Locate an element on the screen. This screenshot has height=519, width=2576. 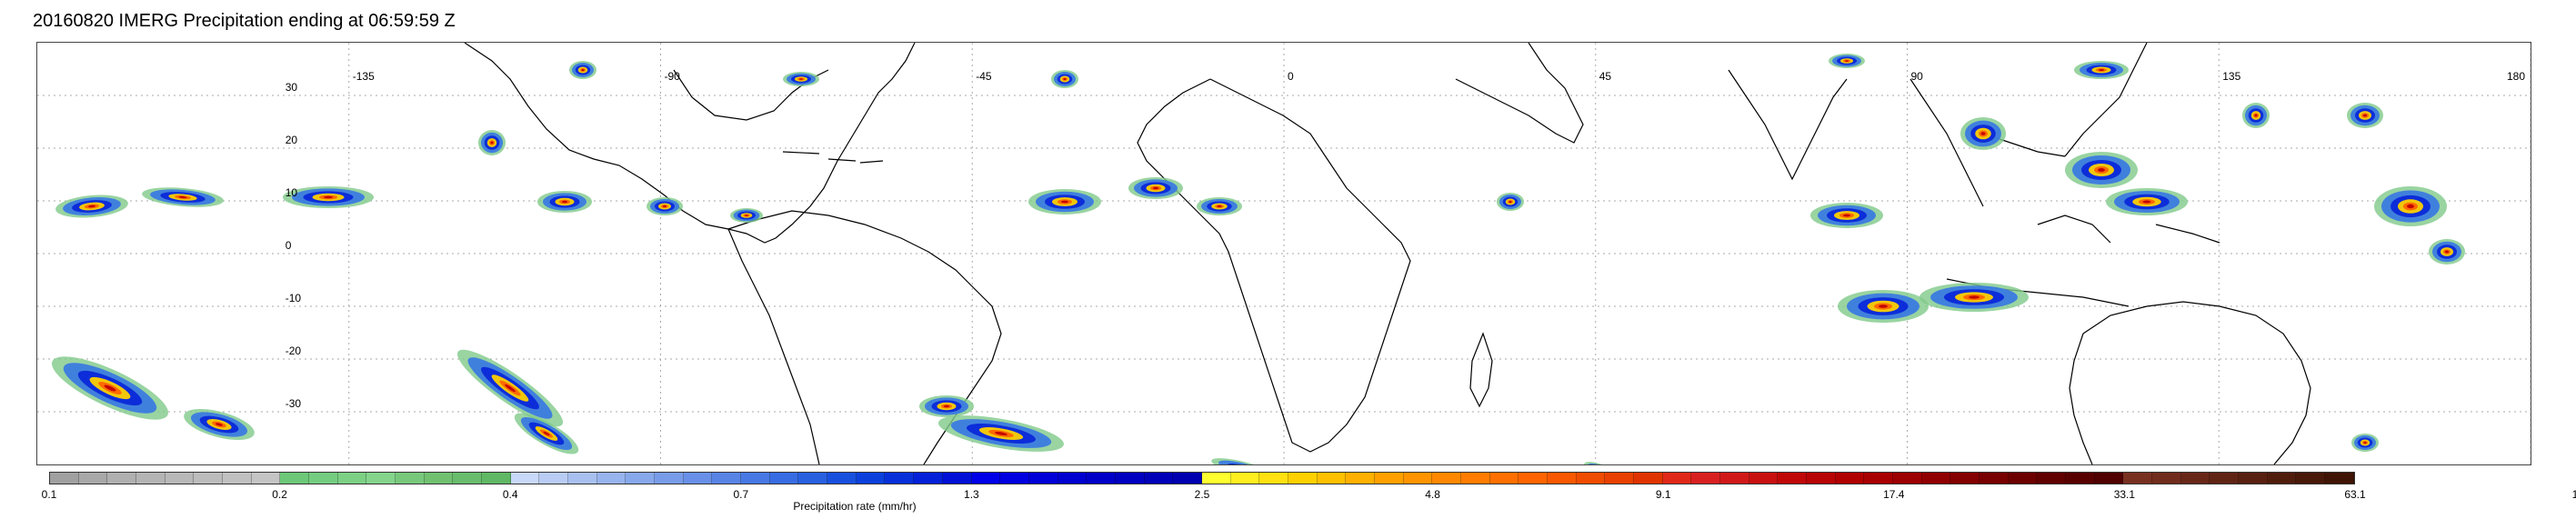
colorbar-tick-label: 0.1 is located at coordinates (49, 494).